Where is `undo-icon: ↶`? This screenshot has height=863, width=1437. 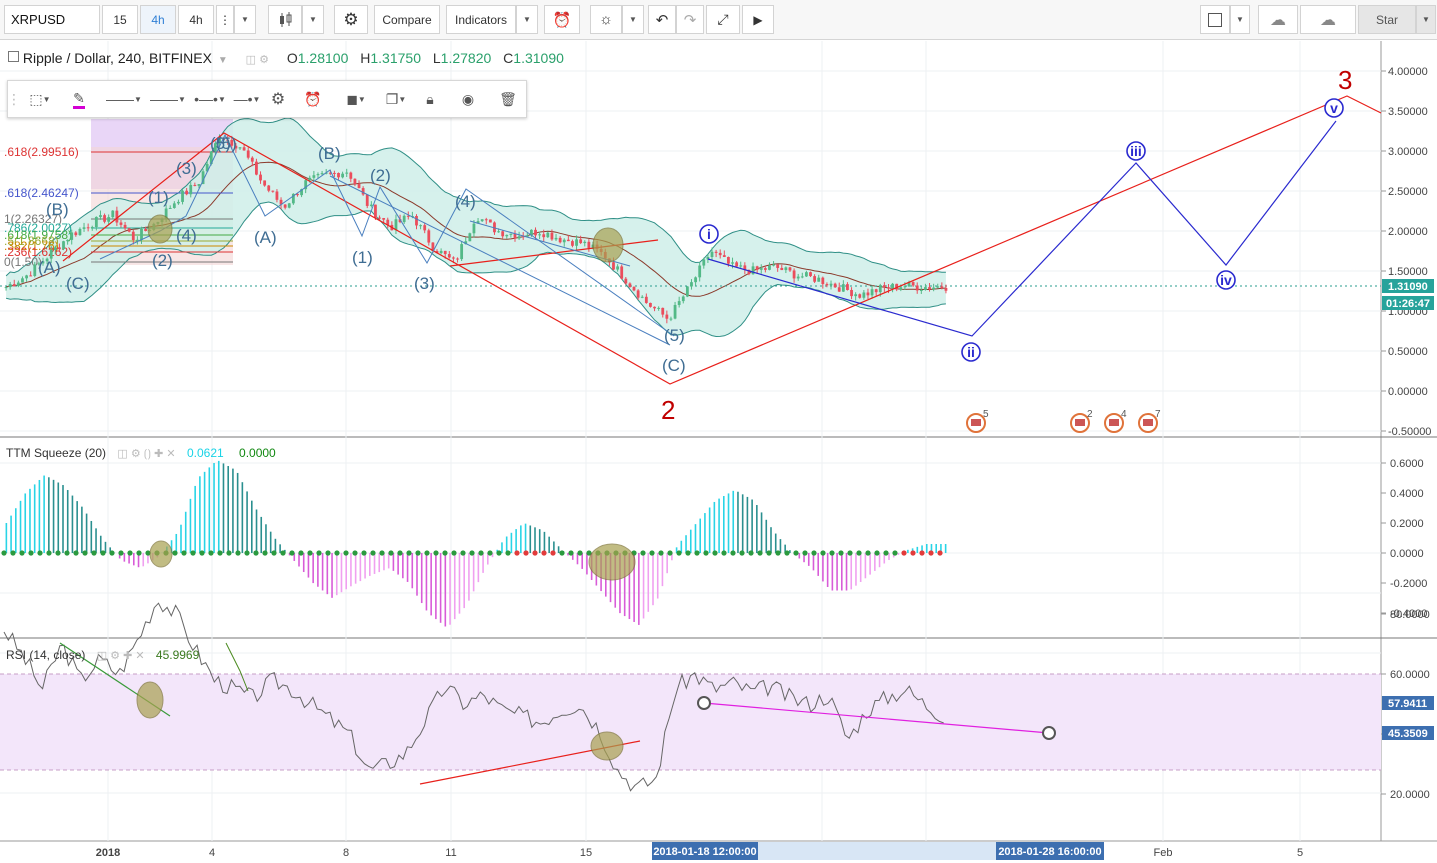
undo-icon: ↶ is located at coordinates (662, 19).